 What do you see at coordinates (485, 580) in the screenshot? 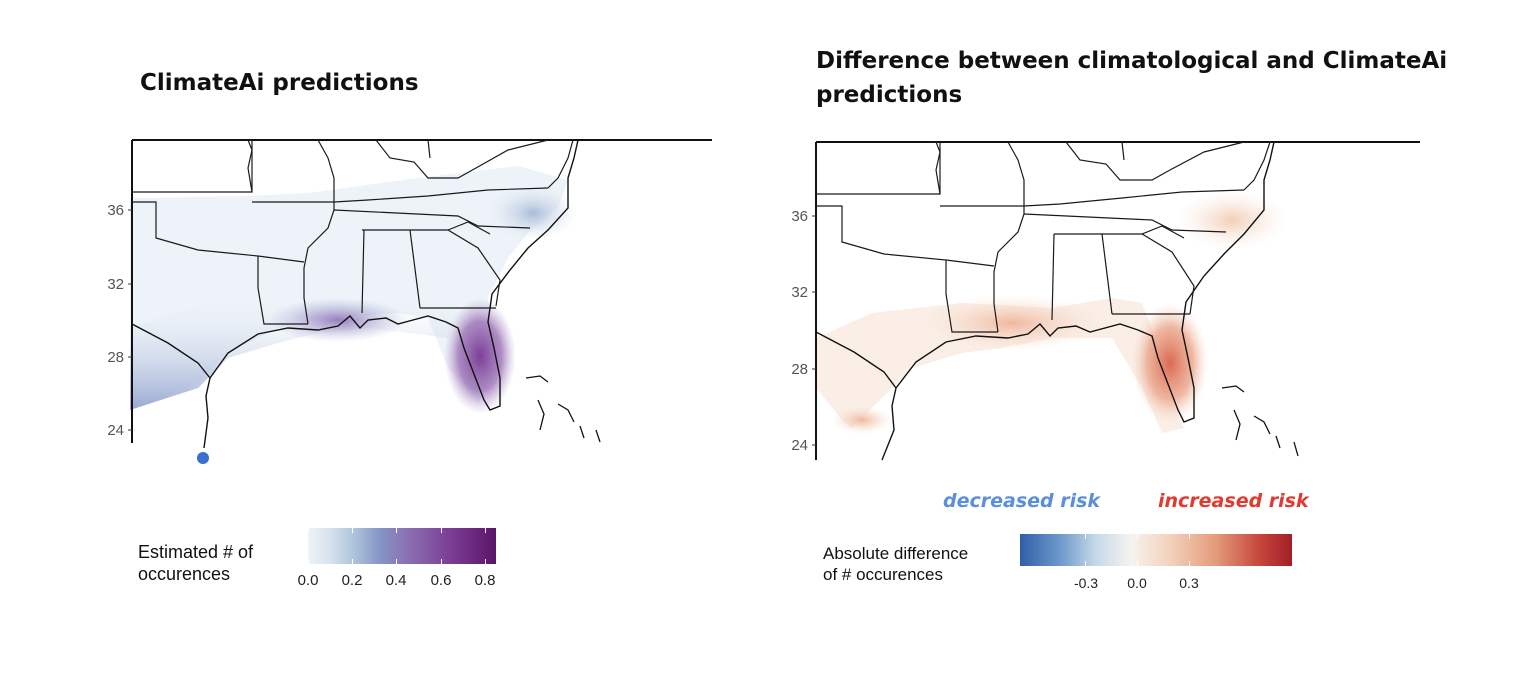
I see `left-colorbar-tick-0.8: 0.8` at bounding box center [485, 580].